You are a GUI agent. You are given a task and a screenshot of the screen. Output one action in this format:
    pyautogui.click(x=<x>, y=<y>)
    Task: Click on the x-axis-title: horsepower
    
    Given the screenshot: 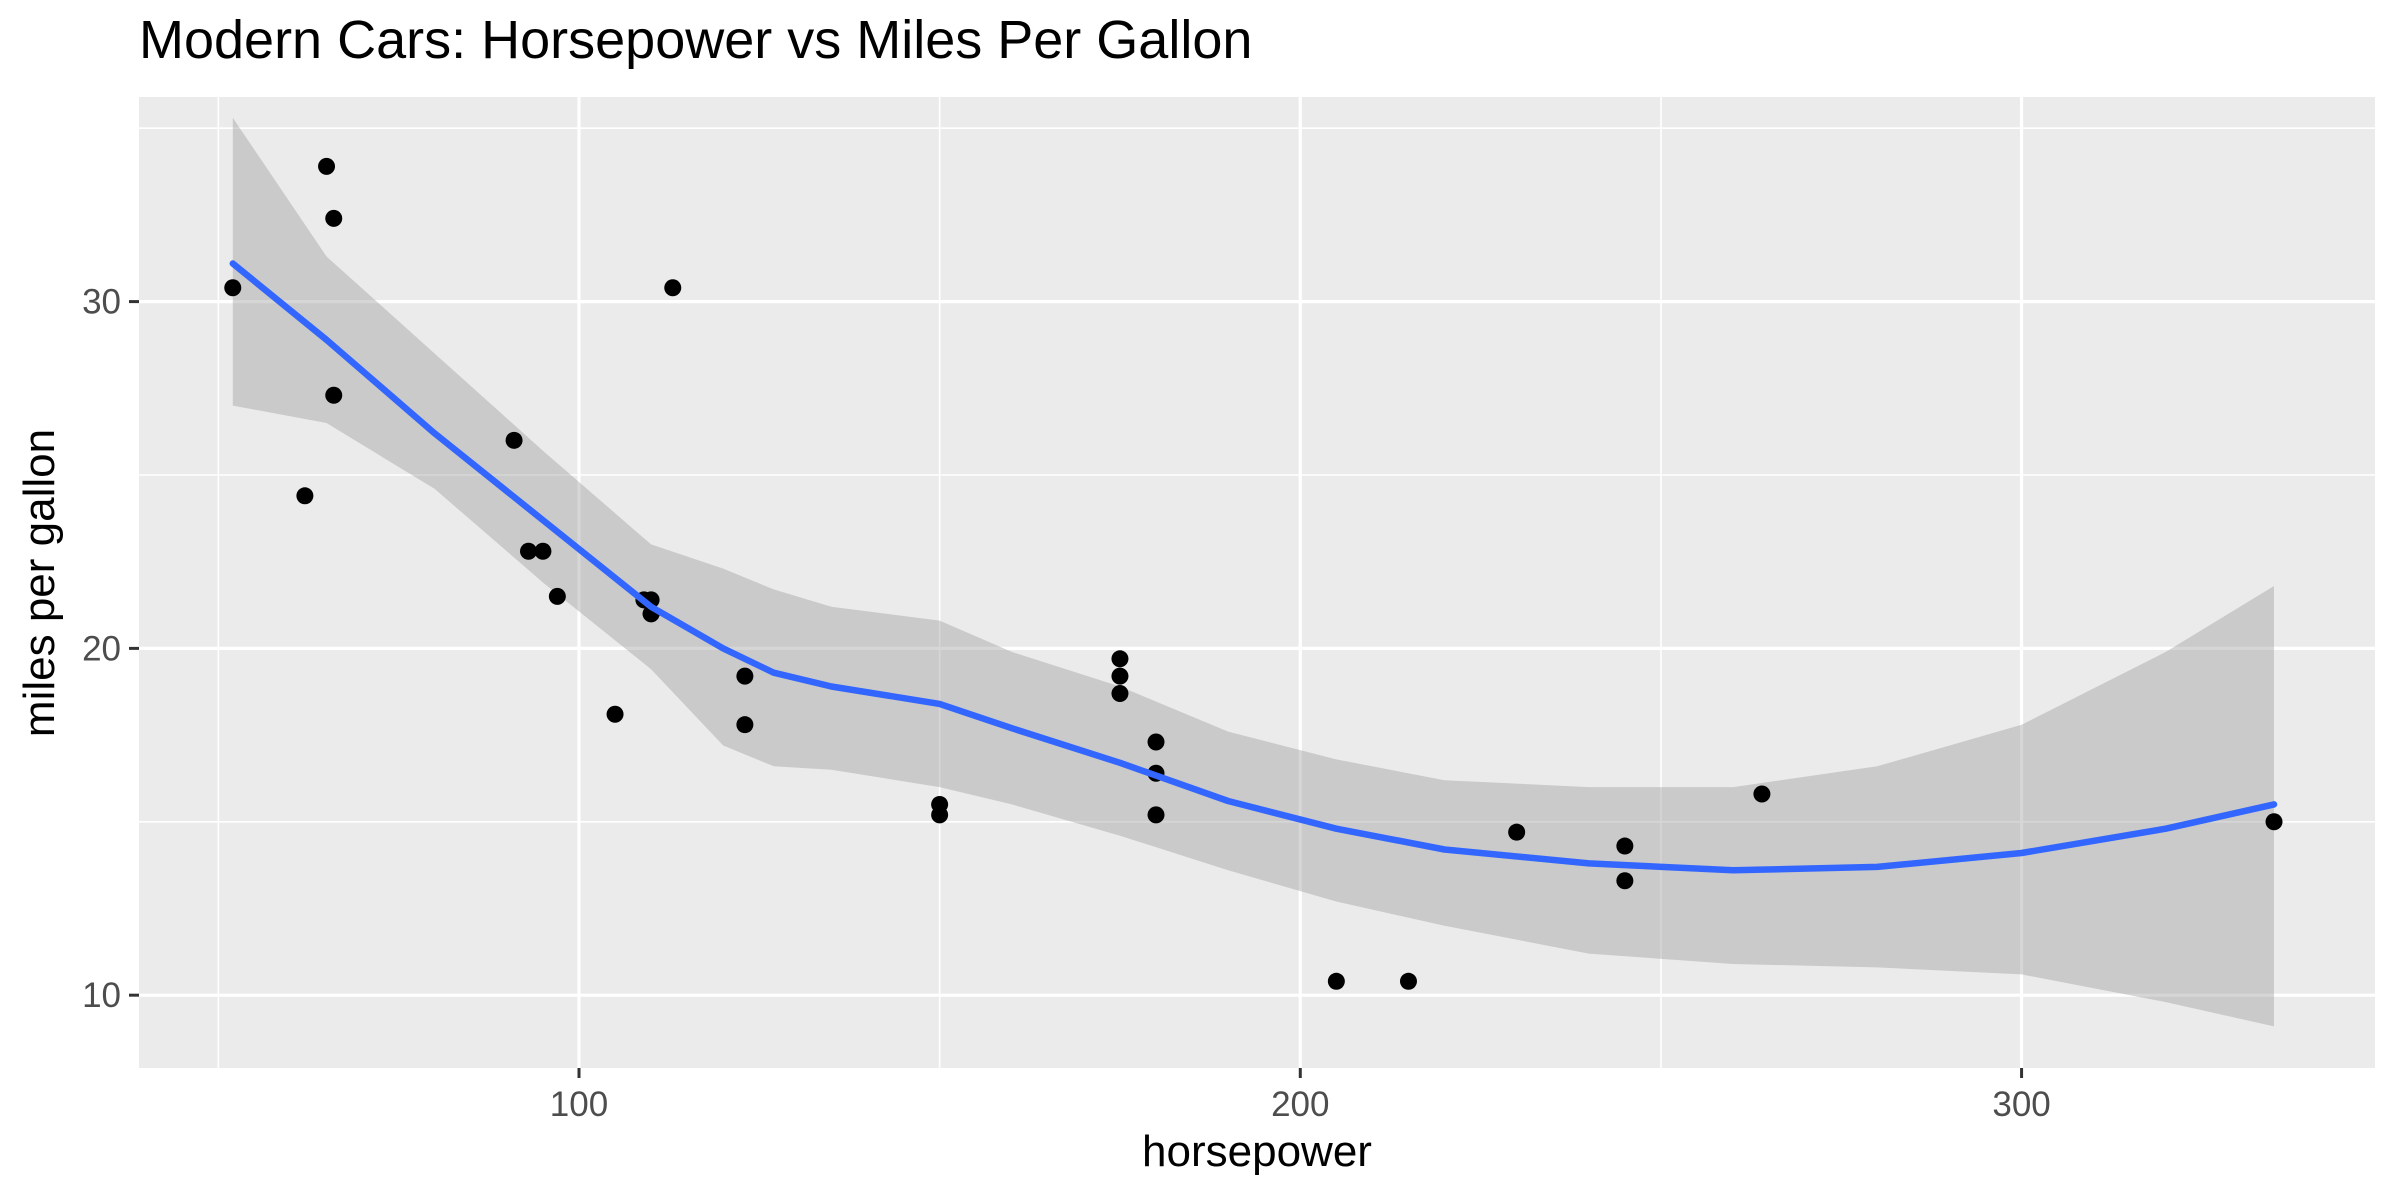 What is the action you would take?
    pyautogui.click(x=1257, y=1151)
    